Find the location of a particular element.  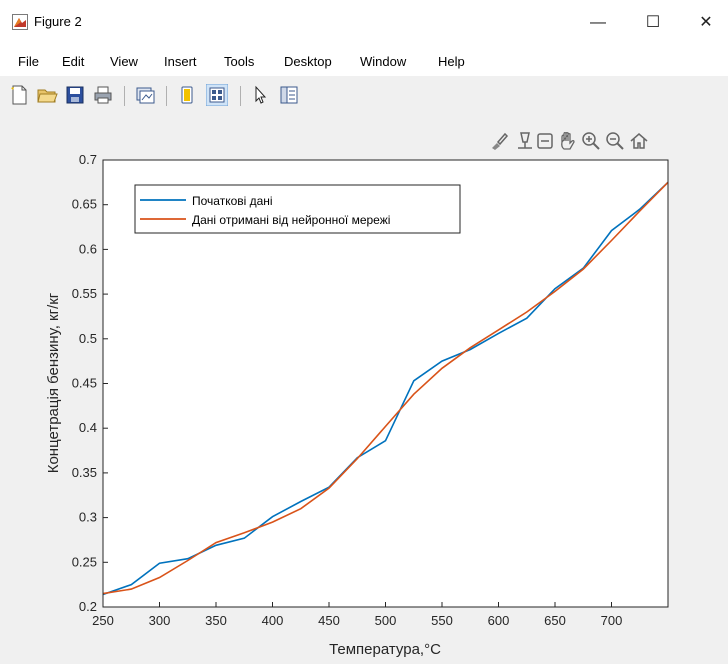

link-plot-icon is located at coordinates (145, 95).